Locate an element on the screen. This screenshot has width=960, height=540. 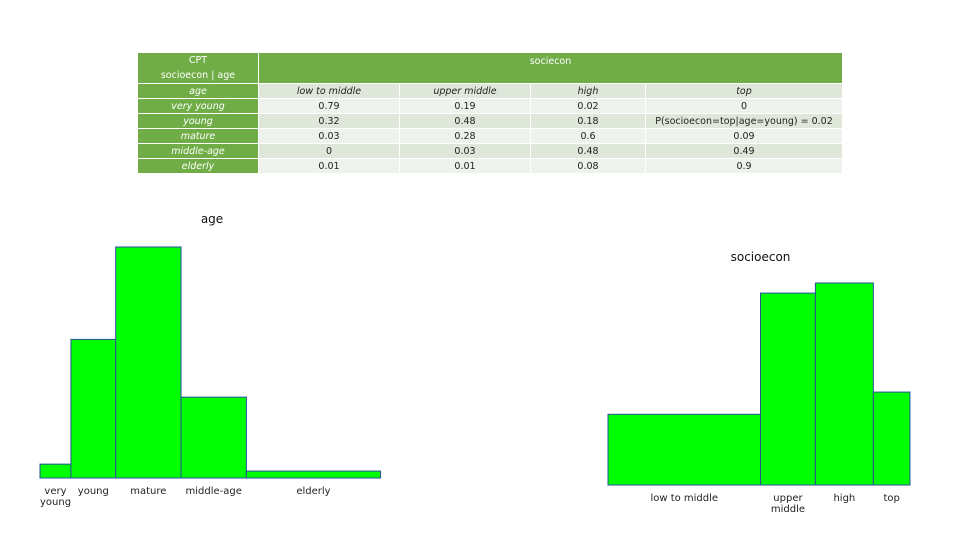
group-header: sociecon is located at coordinates (551, 68).